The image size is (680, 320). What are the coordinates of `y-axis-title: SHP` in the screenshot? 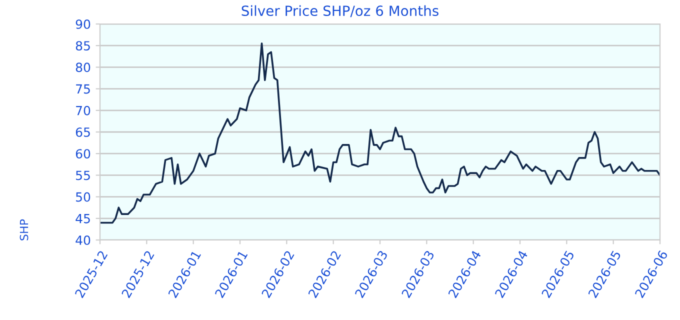 It's located at (24, 229).